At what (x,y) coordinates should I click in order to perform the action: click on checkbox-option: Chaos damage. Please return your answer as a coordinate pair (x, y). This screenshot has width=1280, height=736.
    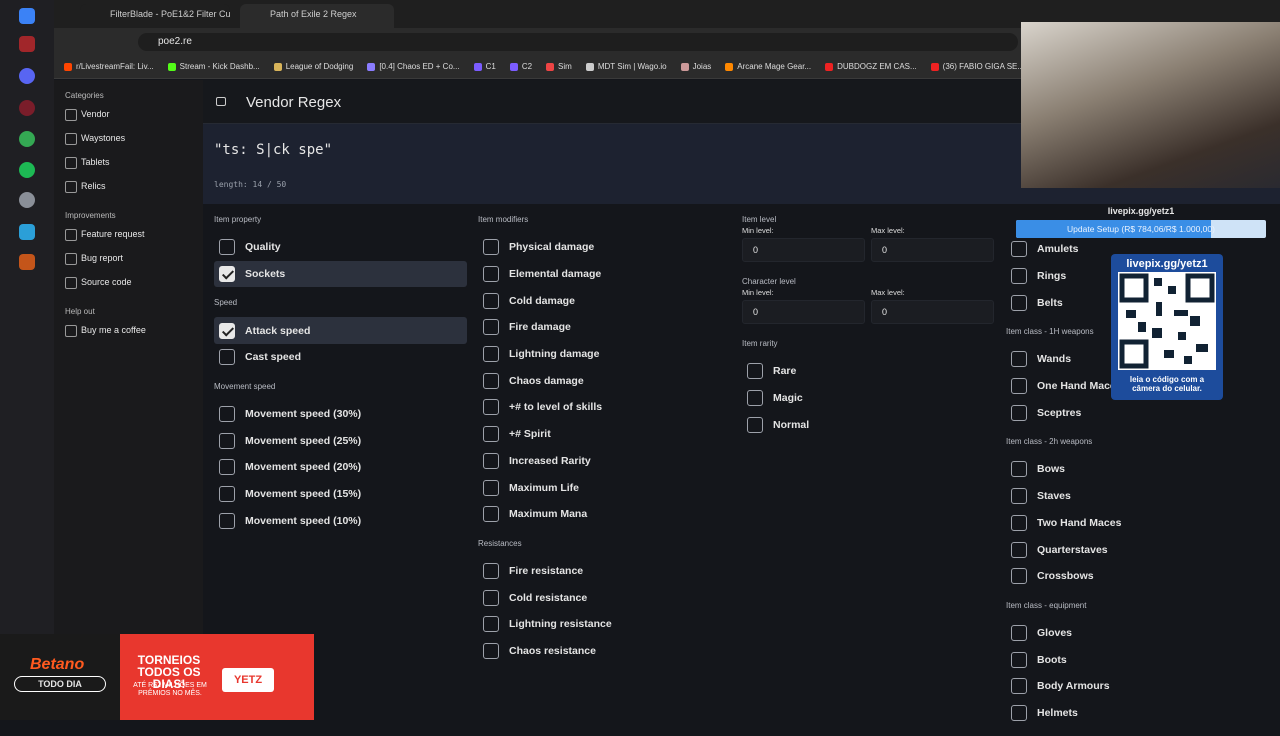
    Looking at the image, I should click on (604, 380).